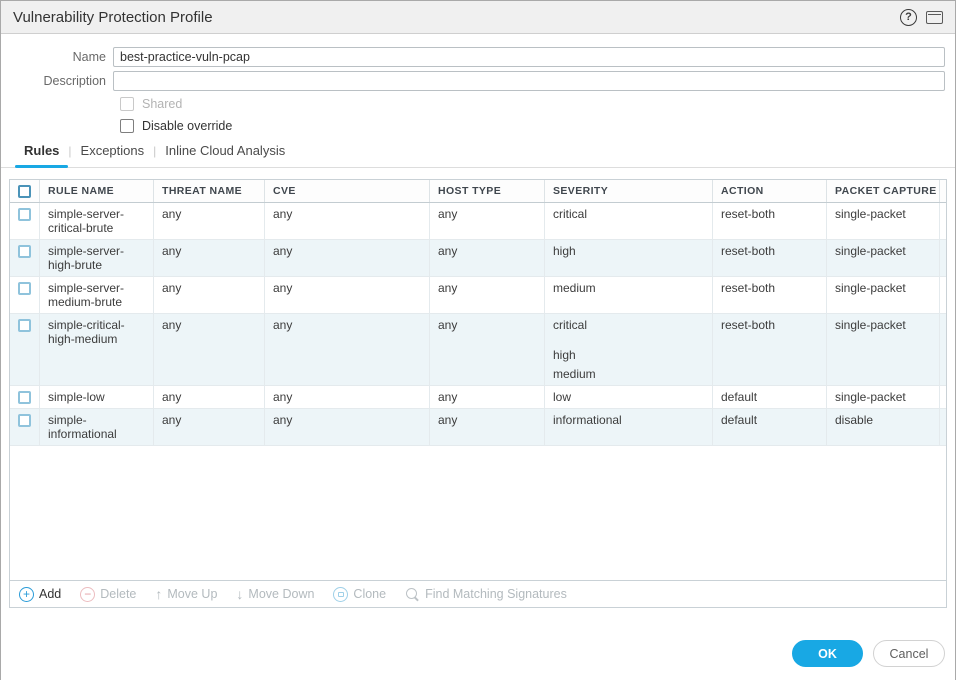 This screenshot has height=680, width=956. I want to click on disable-override-row: Disable override, so click(537, 126).